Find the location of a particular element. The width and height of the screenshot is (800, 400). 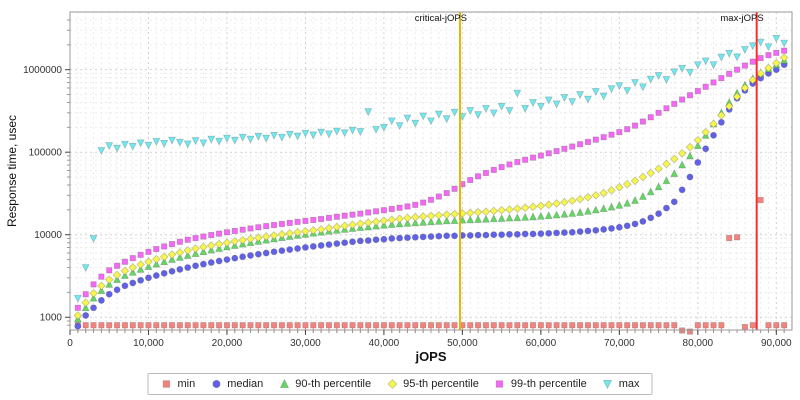

y-axis-title: Response time, usec is located at coordinates (12, 171).